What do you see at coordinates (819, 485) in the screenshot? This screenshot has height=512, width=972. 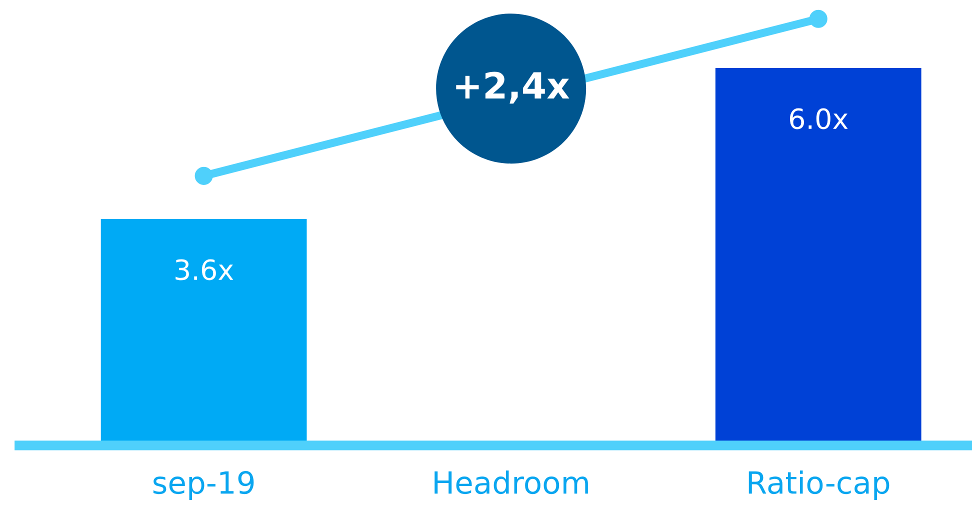 I see `x-tick-label: Ratio-cap` at bounding box center [819, 485].